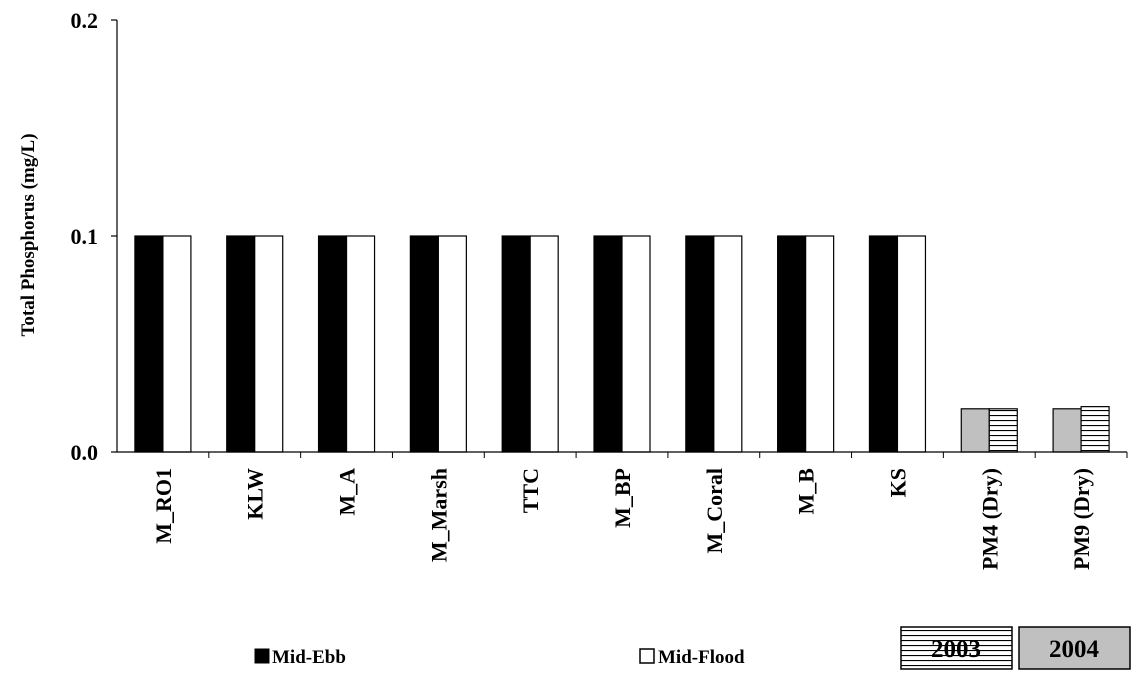 The height and width of the screenshot is (673, 1139). I want to click on x-tick-label: M_Marsh, so click(438, 515).